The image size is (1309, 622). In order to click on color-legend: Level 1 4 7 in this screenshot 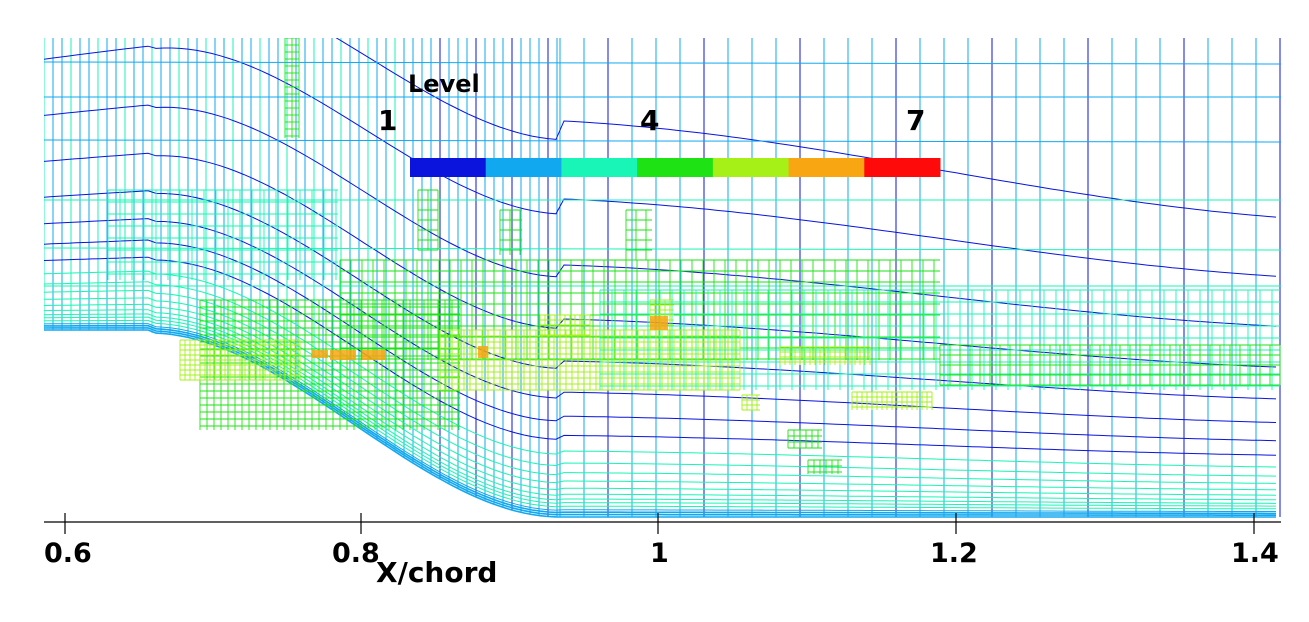, I will do `click(659, 123)`.